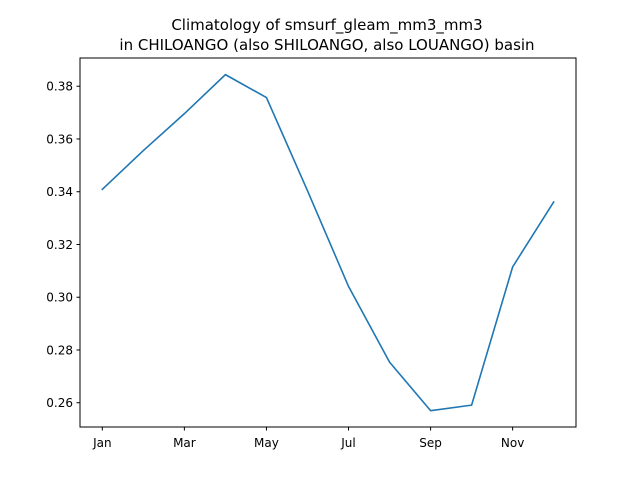 The width and height of the screenshot is (640, 480). Describe the element at coordinates (59, 350) in the screenshot. I see `y-tick-label: 0.28` at that location.